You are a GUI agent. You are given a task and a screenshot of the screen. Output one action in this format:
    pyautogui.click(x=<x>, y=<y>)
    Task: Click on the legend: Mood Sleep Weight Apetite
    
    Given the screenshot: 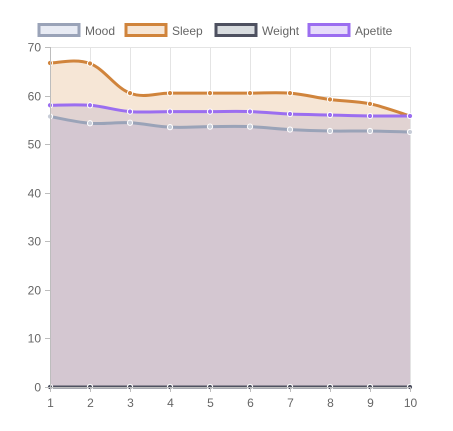 What is the action you would take?
    pyautogui.click(x=215, y=30)
    